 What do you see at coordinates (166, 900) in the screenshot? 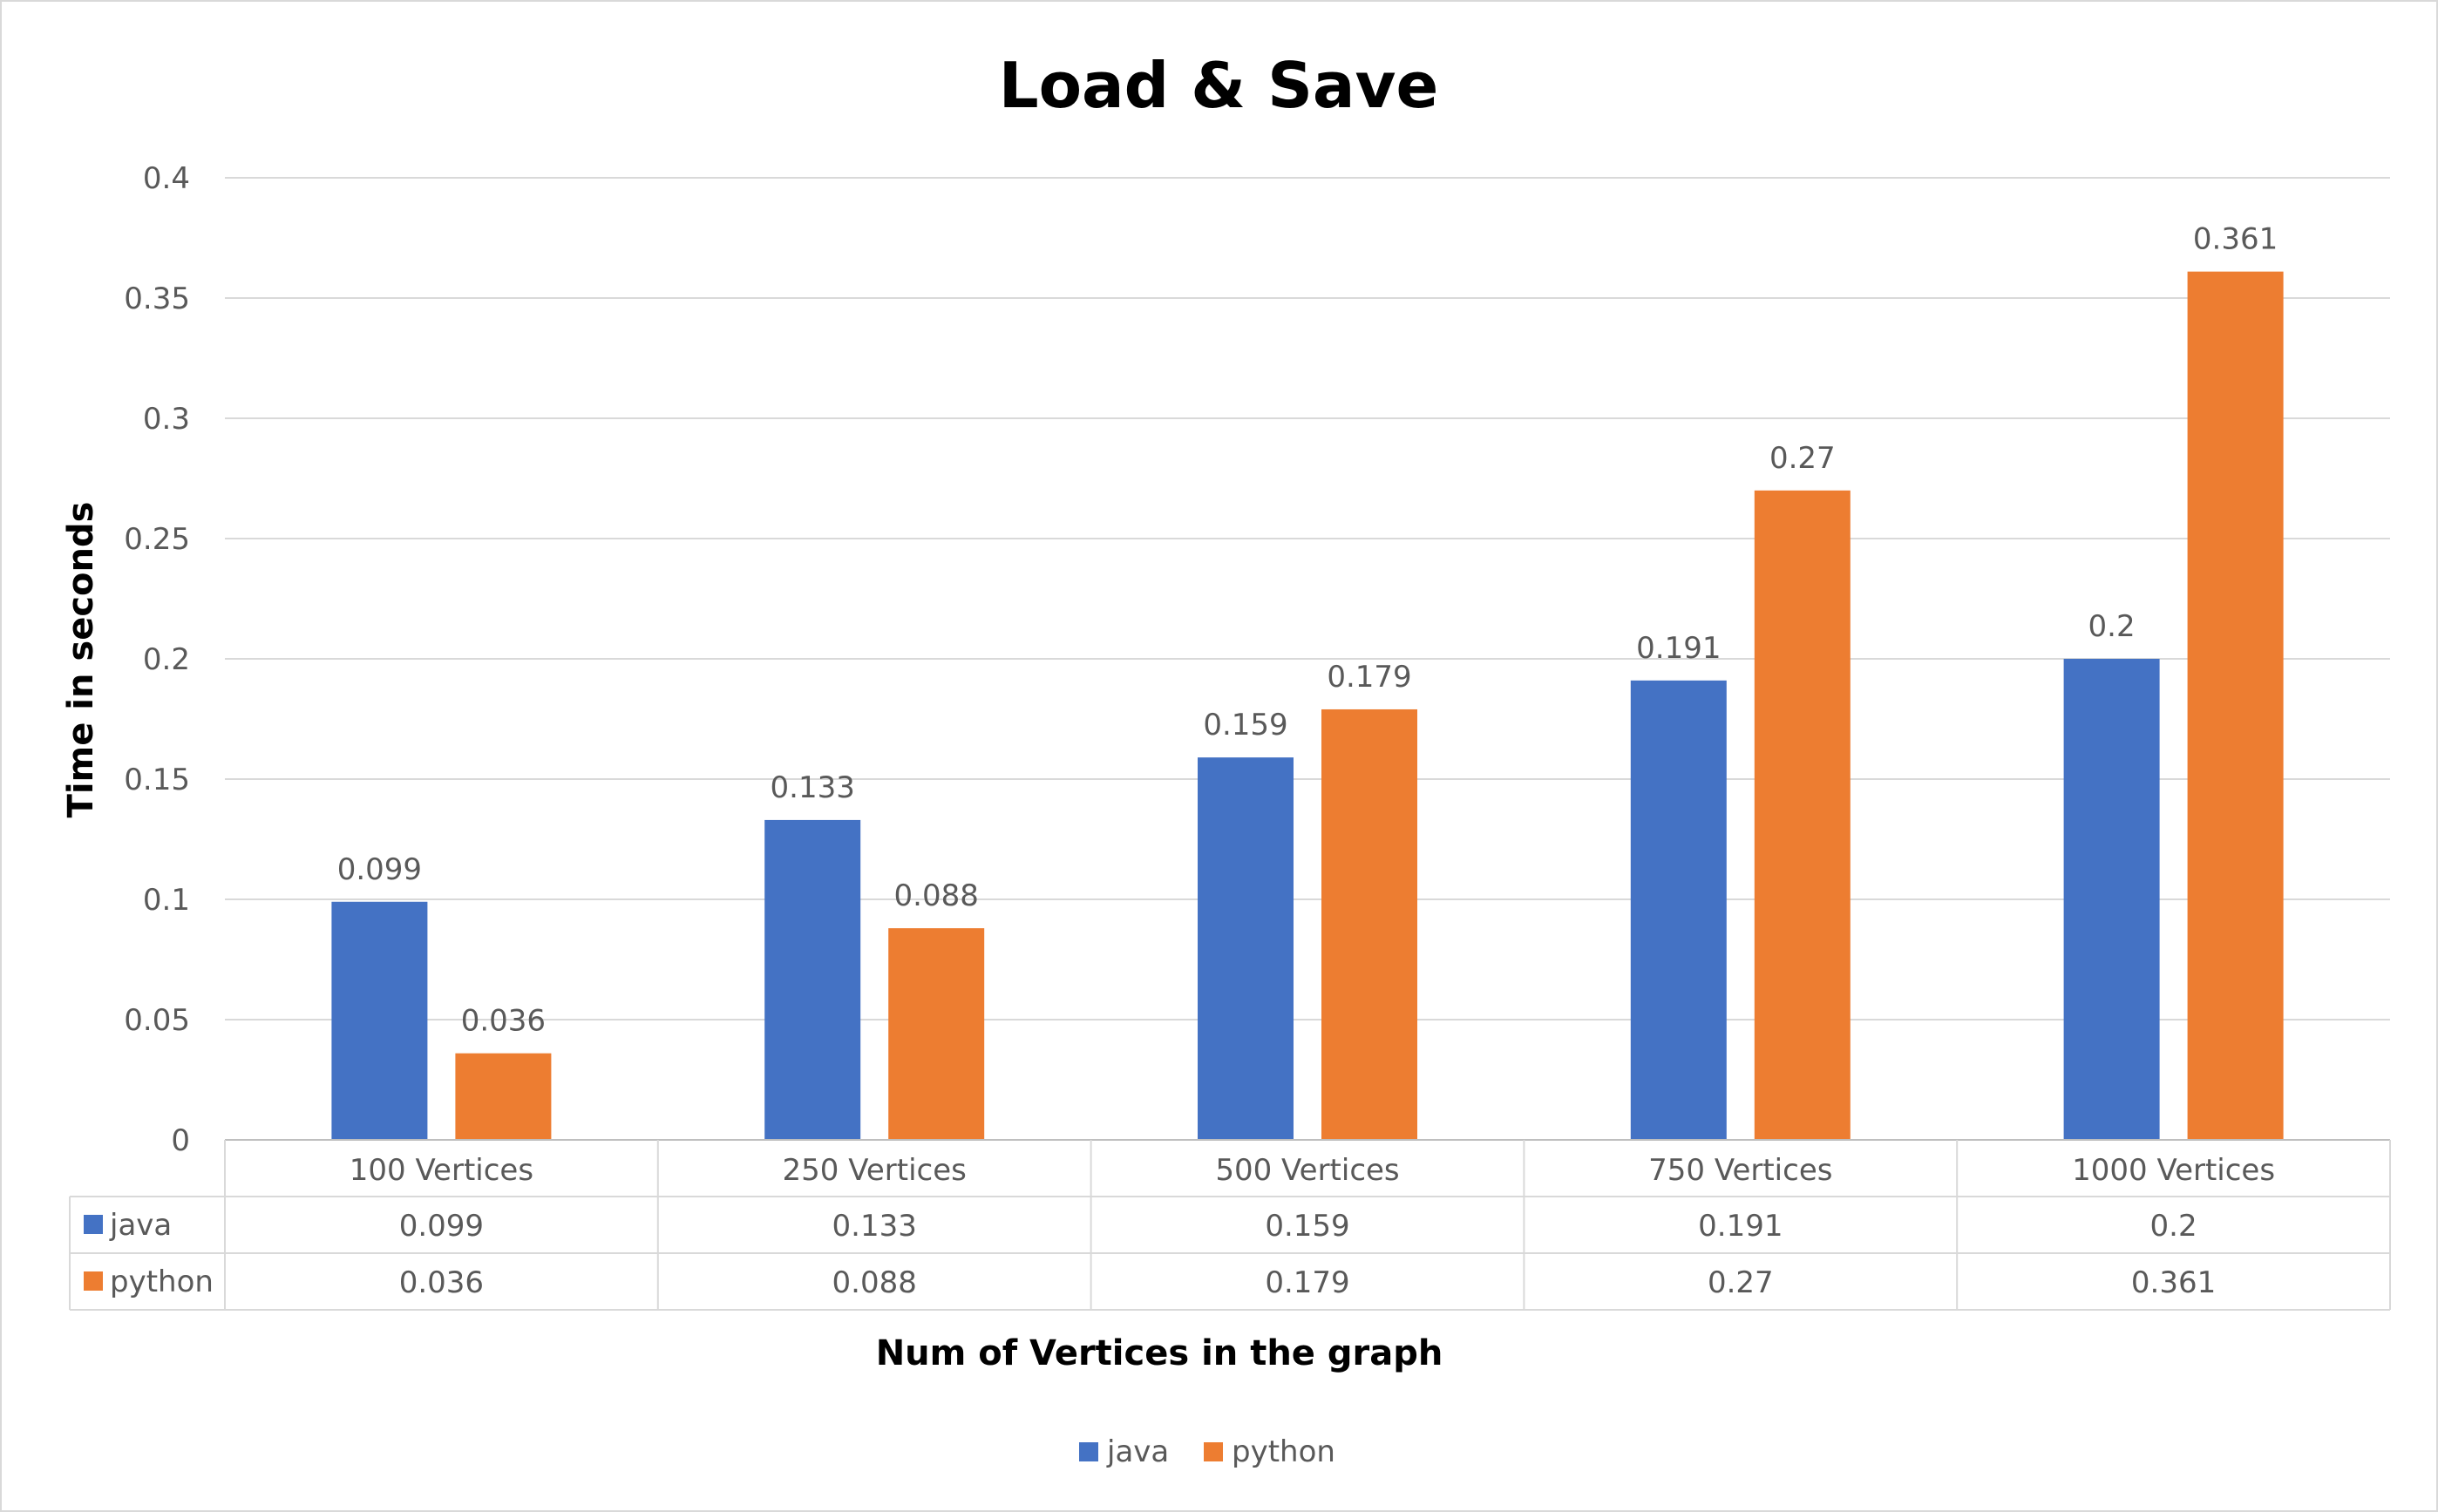
I see `y-tick-label: 0.1` at bounding box center [166, 900].